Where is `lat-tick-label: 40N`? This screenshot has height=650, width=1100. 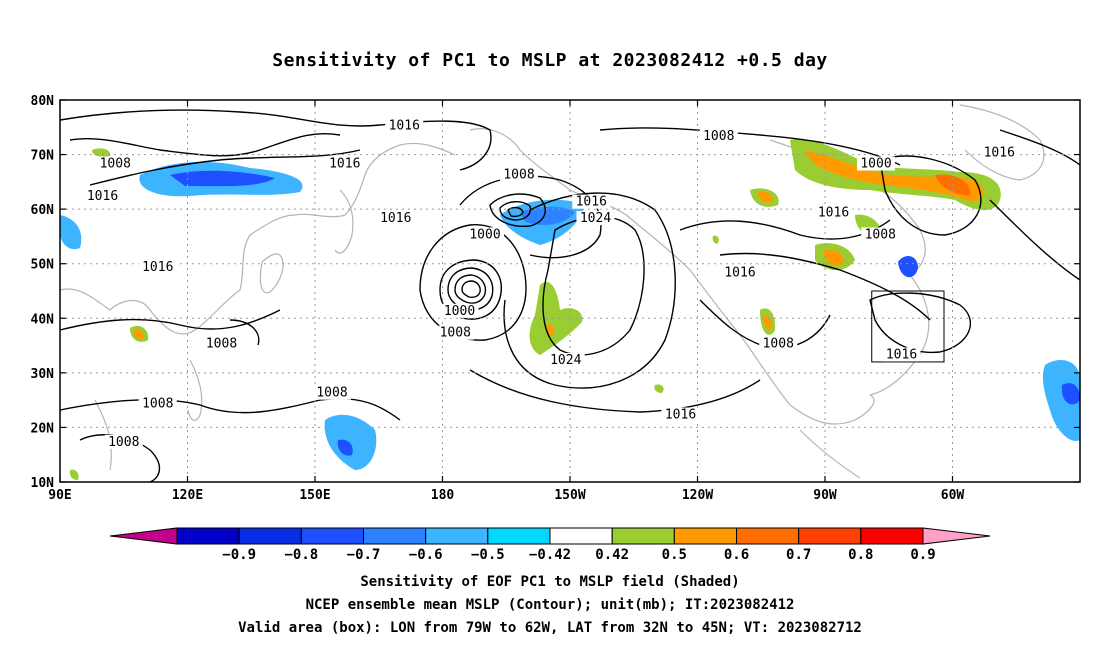 lat-tick-label: 40N is located at coordinates (43, 319).